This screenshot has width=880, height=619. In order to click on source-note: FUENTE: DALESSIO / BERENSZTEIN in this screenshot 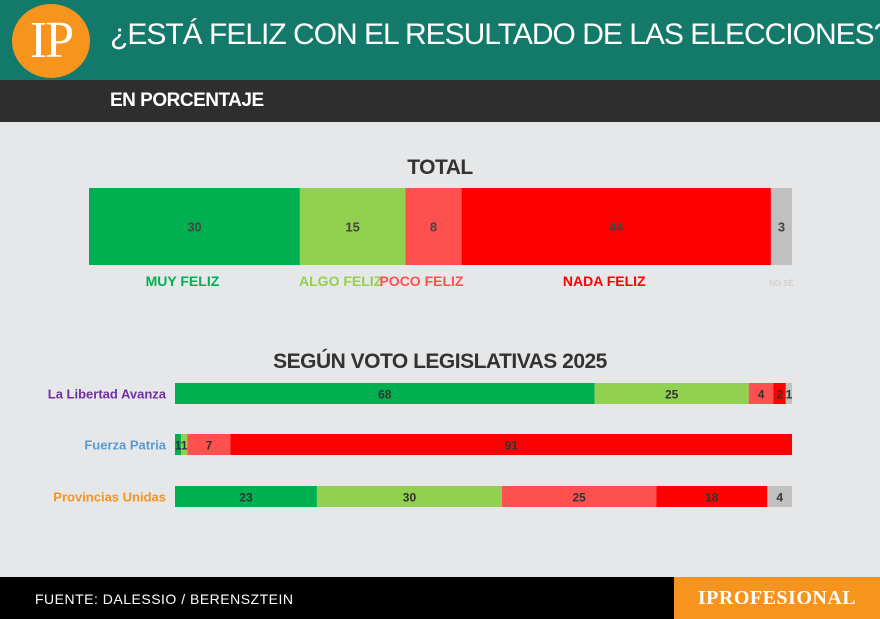, I will do `click(164, 599)`.